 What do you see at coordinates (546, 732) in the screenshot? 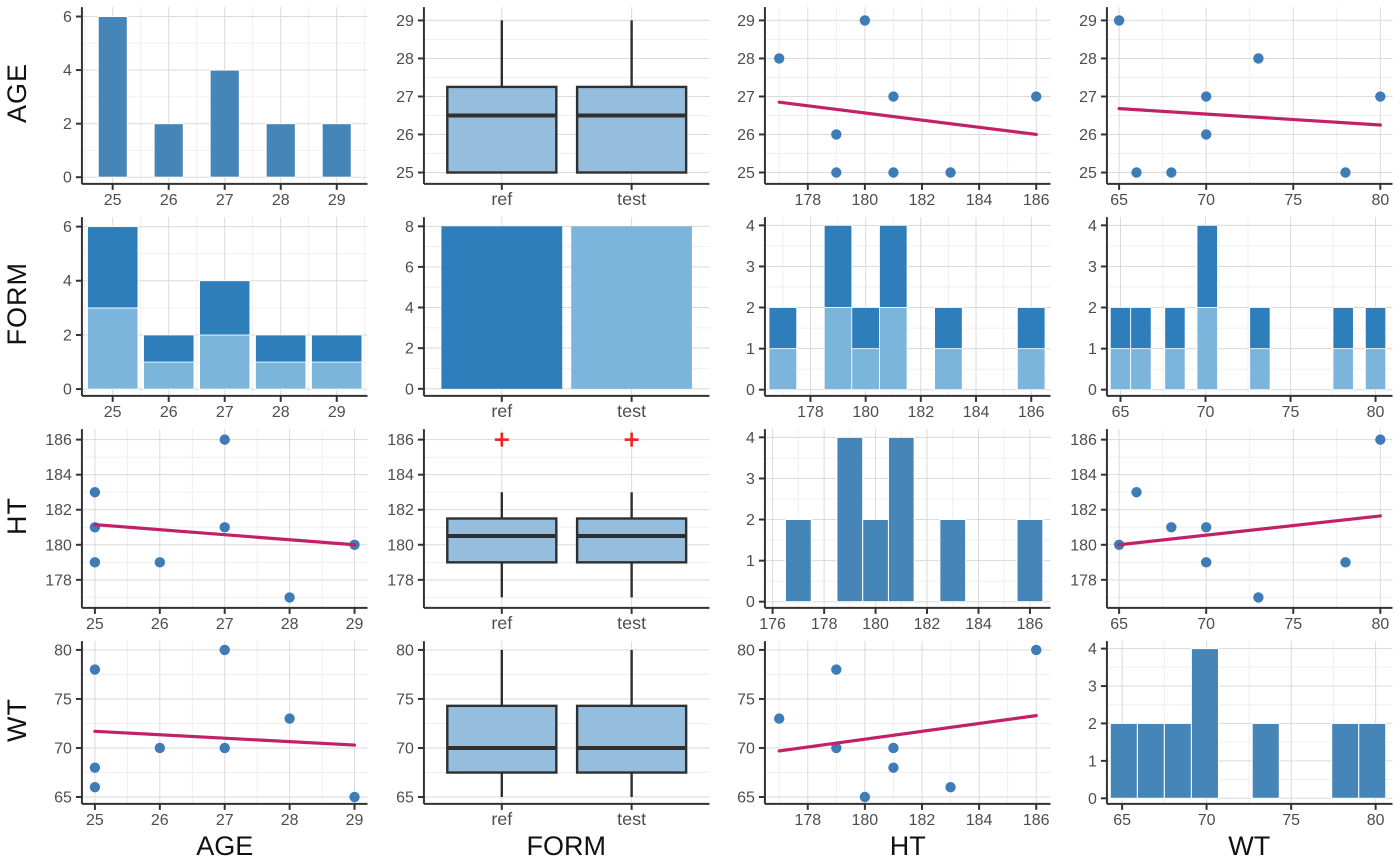
I see `panel-wt-form-boxplot: 65 70 75 80 ref test` at bounding box center [546, 732].